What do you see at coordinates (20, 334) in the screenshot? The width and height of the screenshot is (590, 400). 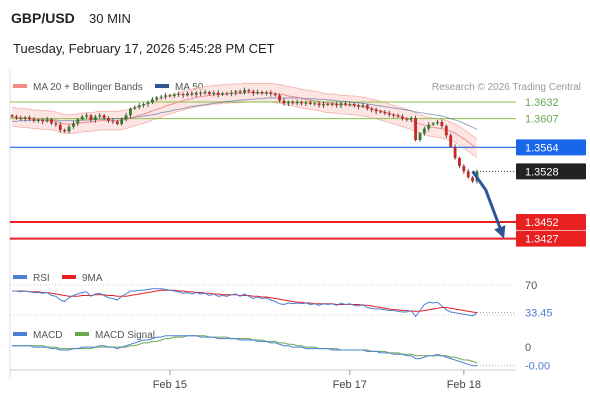 I see `legend-swatch-macd` at bounding box center [20, 334].